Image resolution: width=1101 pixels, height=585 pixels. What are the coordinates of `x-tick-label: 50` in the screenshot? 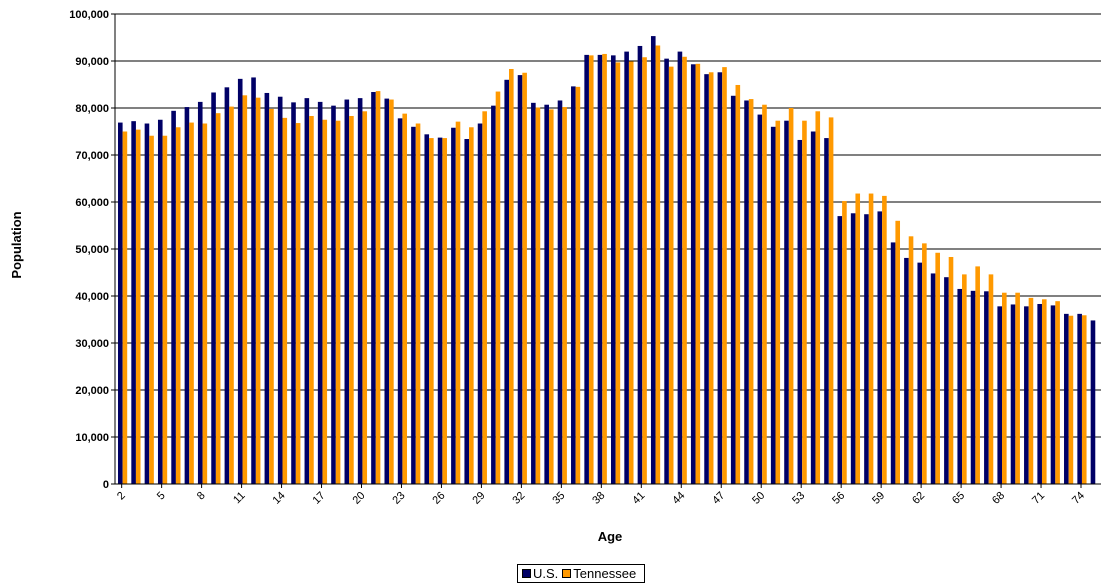 It's located at (758, 498).